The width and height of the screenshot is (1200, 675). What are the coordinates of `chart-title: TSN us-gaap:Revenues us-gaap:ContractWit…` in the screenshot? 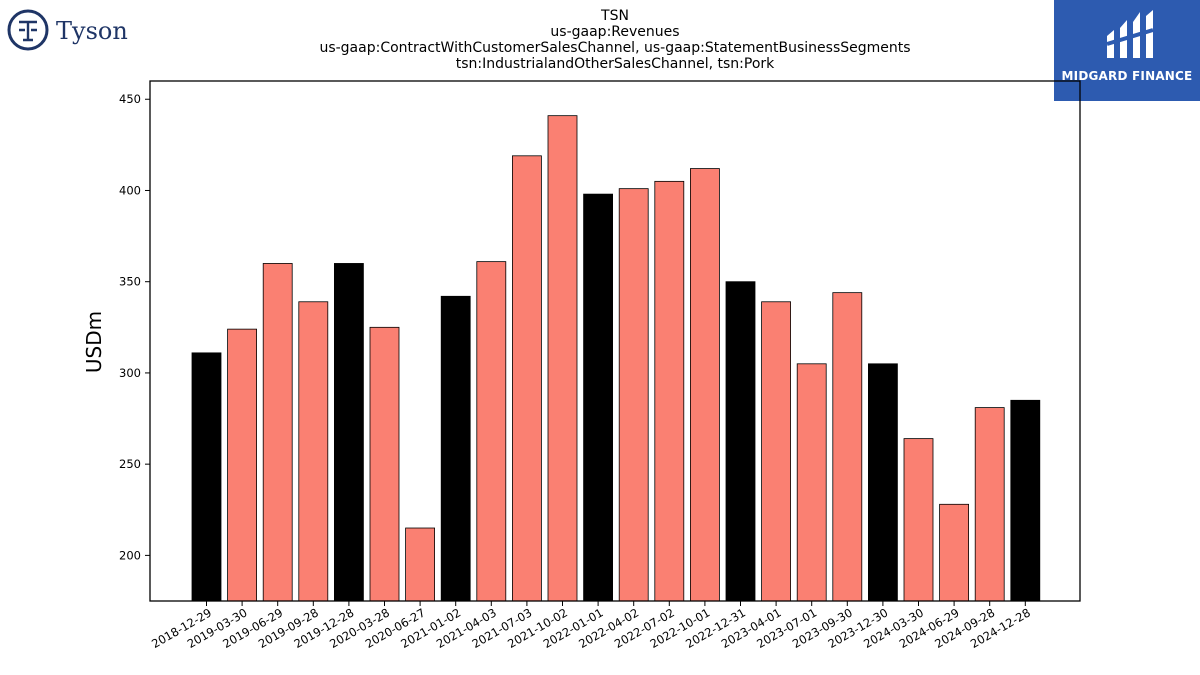 It's located at (614, 40).